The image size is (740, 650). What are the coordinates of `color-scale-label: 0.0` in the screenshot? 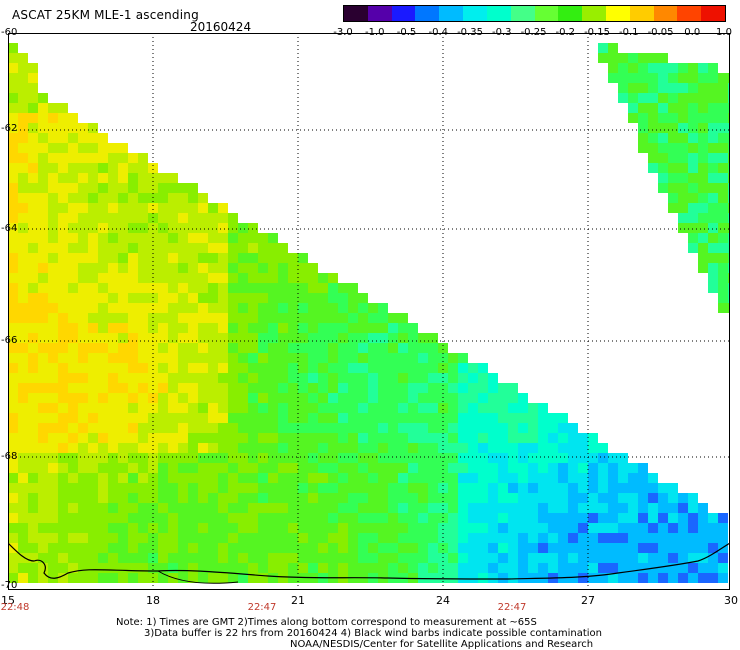 It's located at (692, 32).